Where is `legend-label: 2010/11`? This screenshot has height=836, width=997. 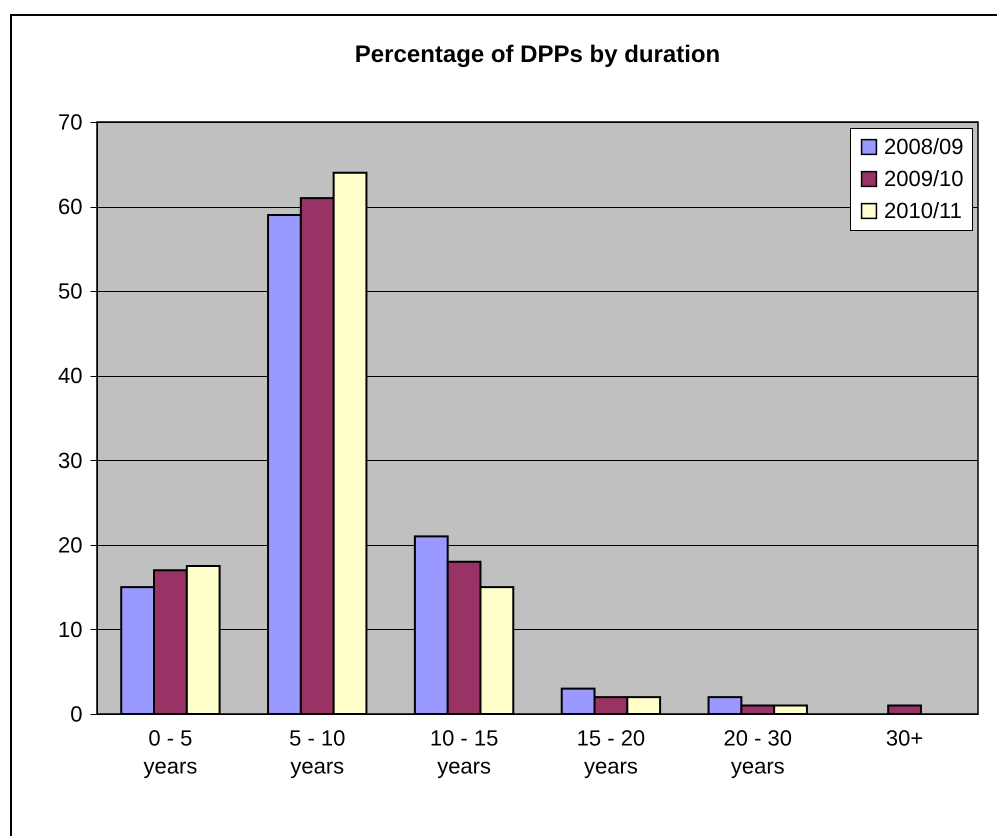 legend-label: 2010/11 is located at coordinates (923, 210).